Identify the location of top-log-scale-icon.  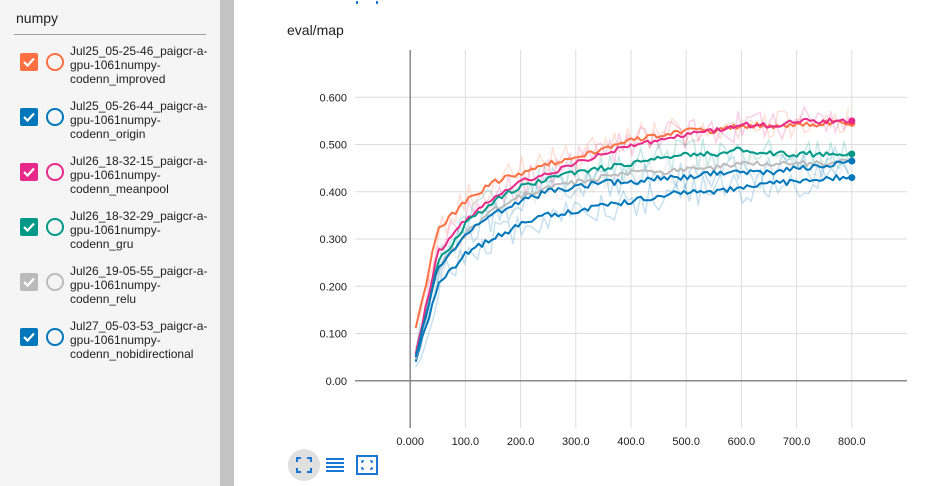
(336, 2).